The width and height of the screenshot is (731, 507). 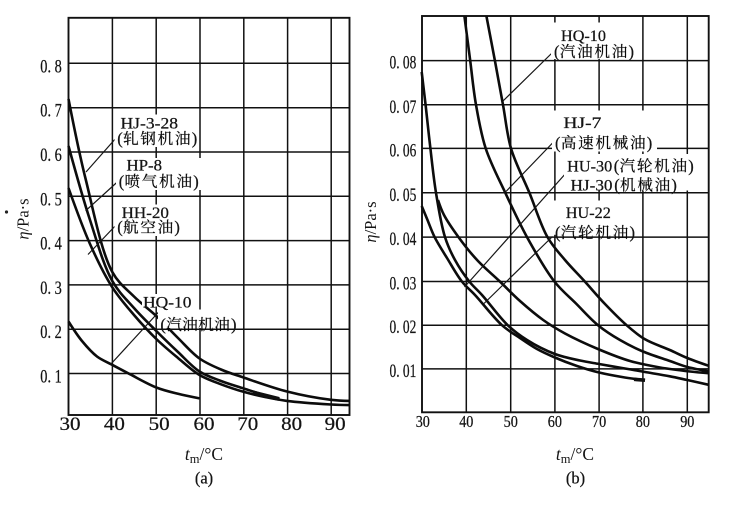 What do you see at coordinates (51, 245) in the screenshot?
I see `svg-text: 0. 4` at bounding box center [51, 245].